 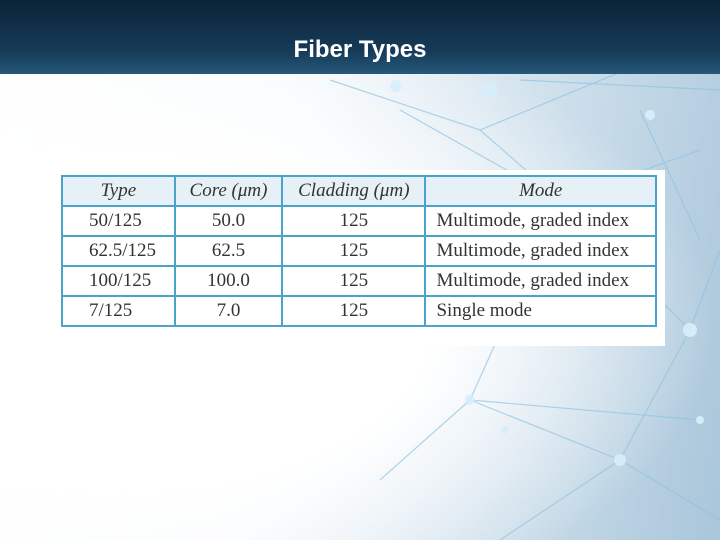 What do you see at coordinates (118, 311) in the screenshot?
I see `table-cell: 7/125` at bounding box center [118, 311].